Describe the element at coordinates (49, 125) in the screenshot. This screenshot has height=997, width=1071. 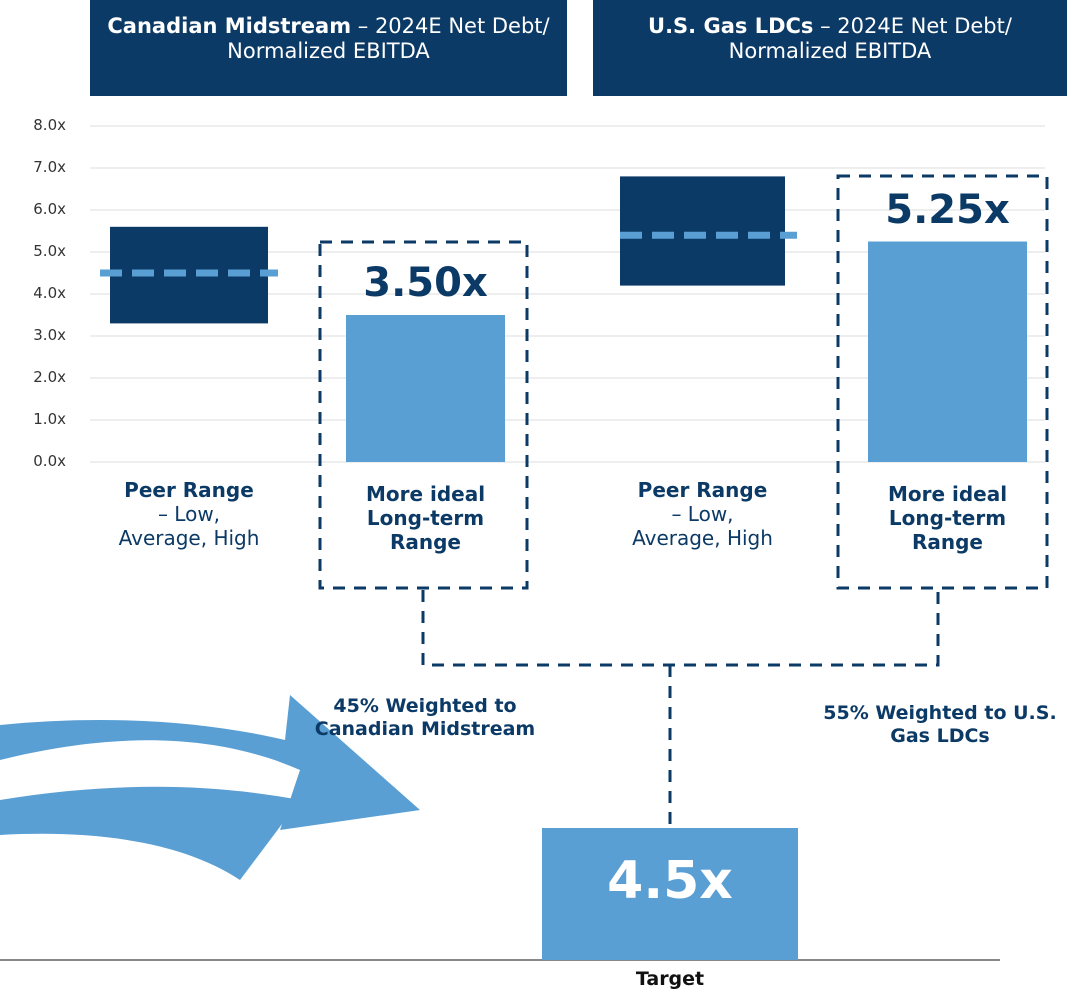
I see `y-tick-label: 8.0x` at that location.